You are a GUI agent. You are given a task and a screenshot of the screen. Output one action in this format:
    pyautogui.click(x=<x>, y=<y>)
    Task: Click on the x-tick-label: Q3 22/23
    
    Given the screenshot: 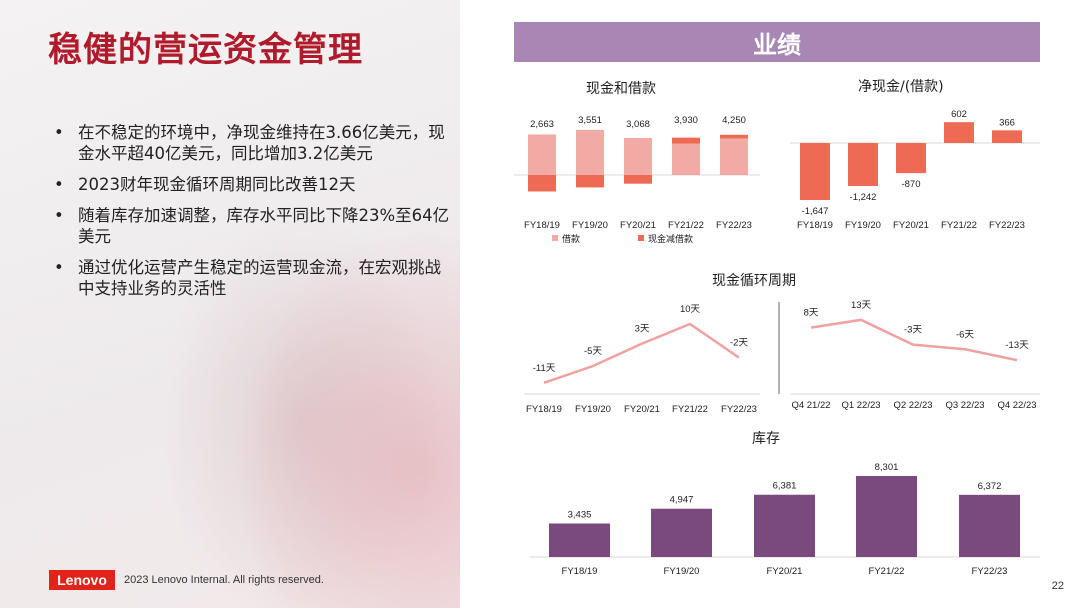 What is the action you would take?
    pyautogui.click(x=964, y=405)
    